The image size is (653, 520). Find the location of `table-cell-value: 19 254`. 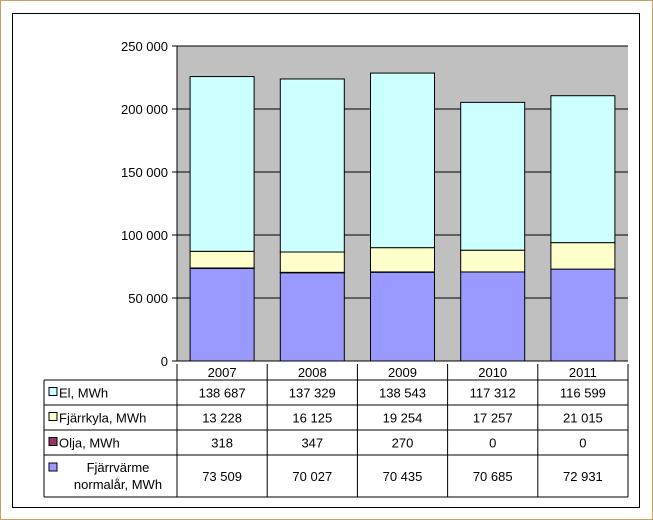

table-cell-value: 19 254 is located at coordinates (403, 418).